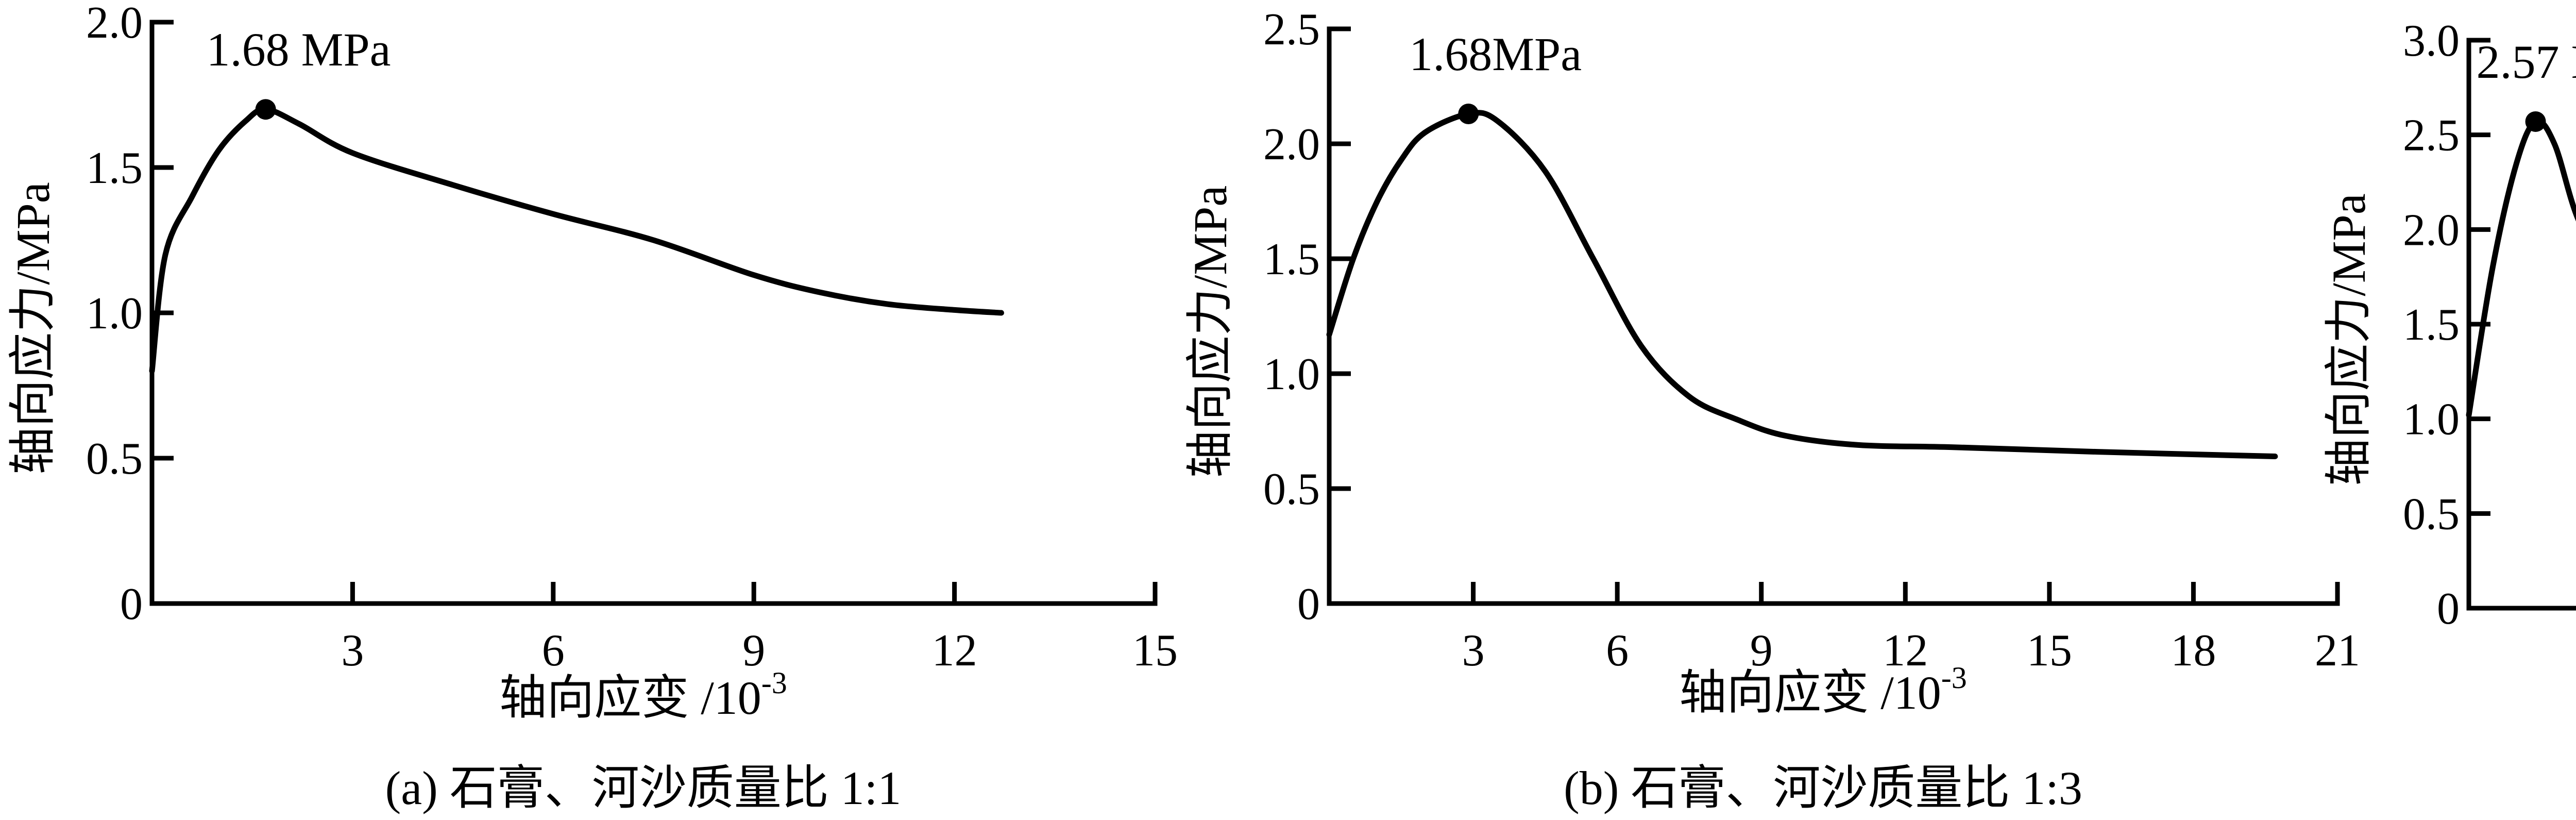  Describe the element at coordinates (2432, 41) in the screenshot. I see `y-tick-label: 3.0` at that location.